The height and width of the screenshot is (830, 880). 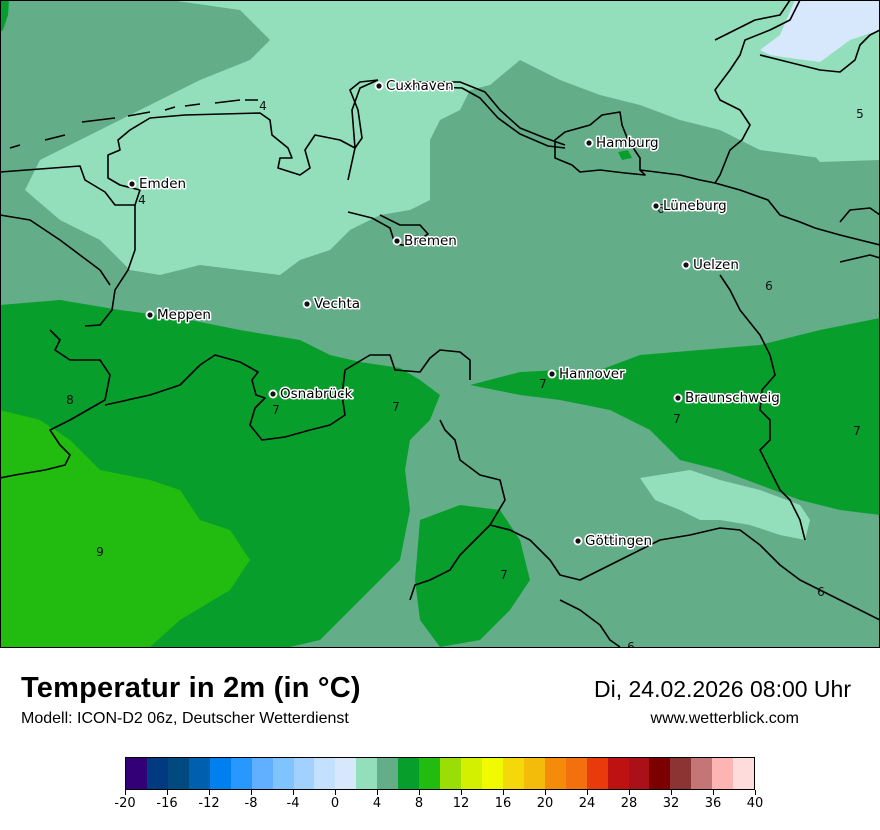 I want to click on border-lower-saxony-east, so click(x=757, y=92).